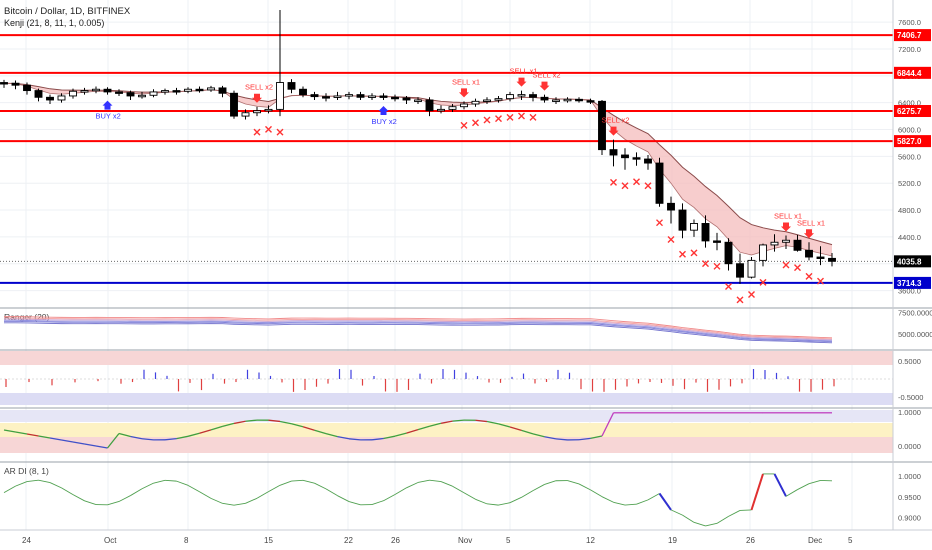  What do you see at coordinates (909, 261) in the screenshot?
I see `current-price-label: 4035.8` at bounding box center [909, 261].